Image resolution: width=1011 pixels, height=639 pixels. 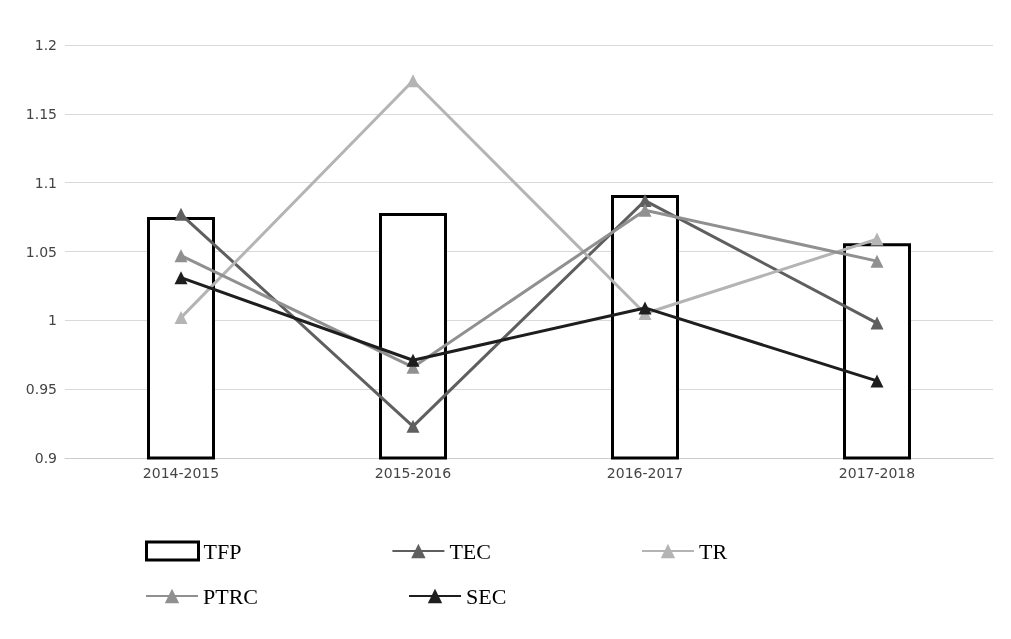 I want to click on x-tick-label: 2014-2015, so click(x=181, y=473).